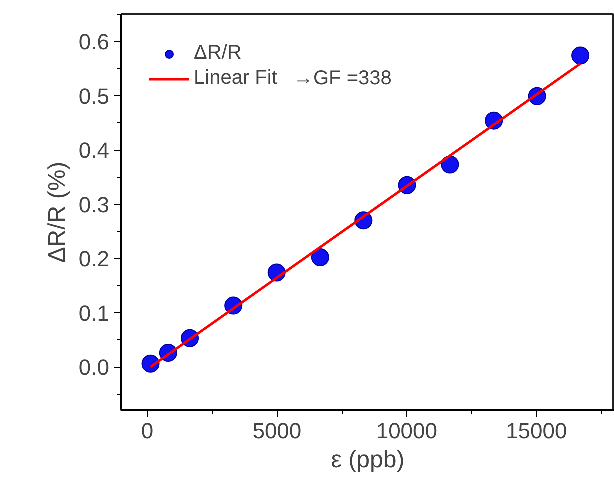 The width and height of the screenshot is (614, 488). I want to click on annotation: →GF =338, so click(343, 79).